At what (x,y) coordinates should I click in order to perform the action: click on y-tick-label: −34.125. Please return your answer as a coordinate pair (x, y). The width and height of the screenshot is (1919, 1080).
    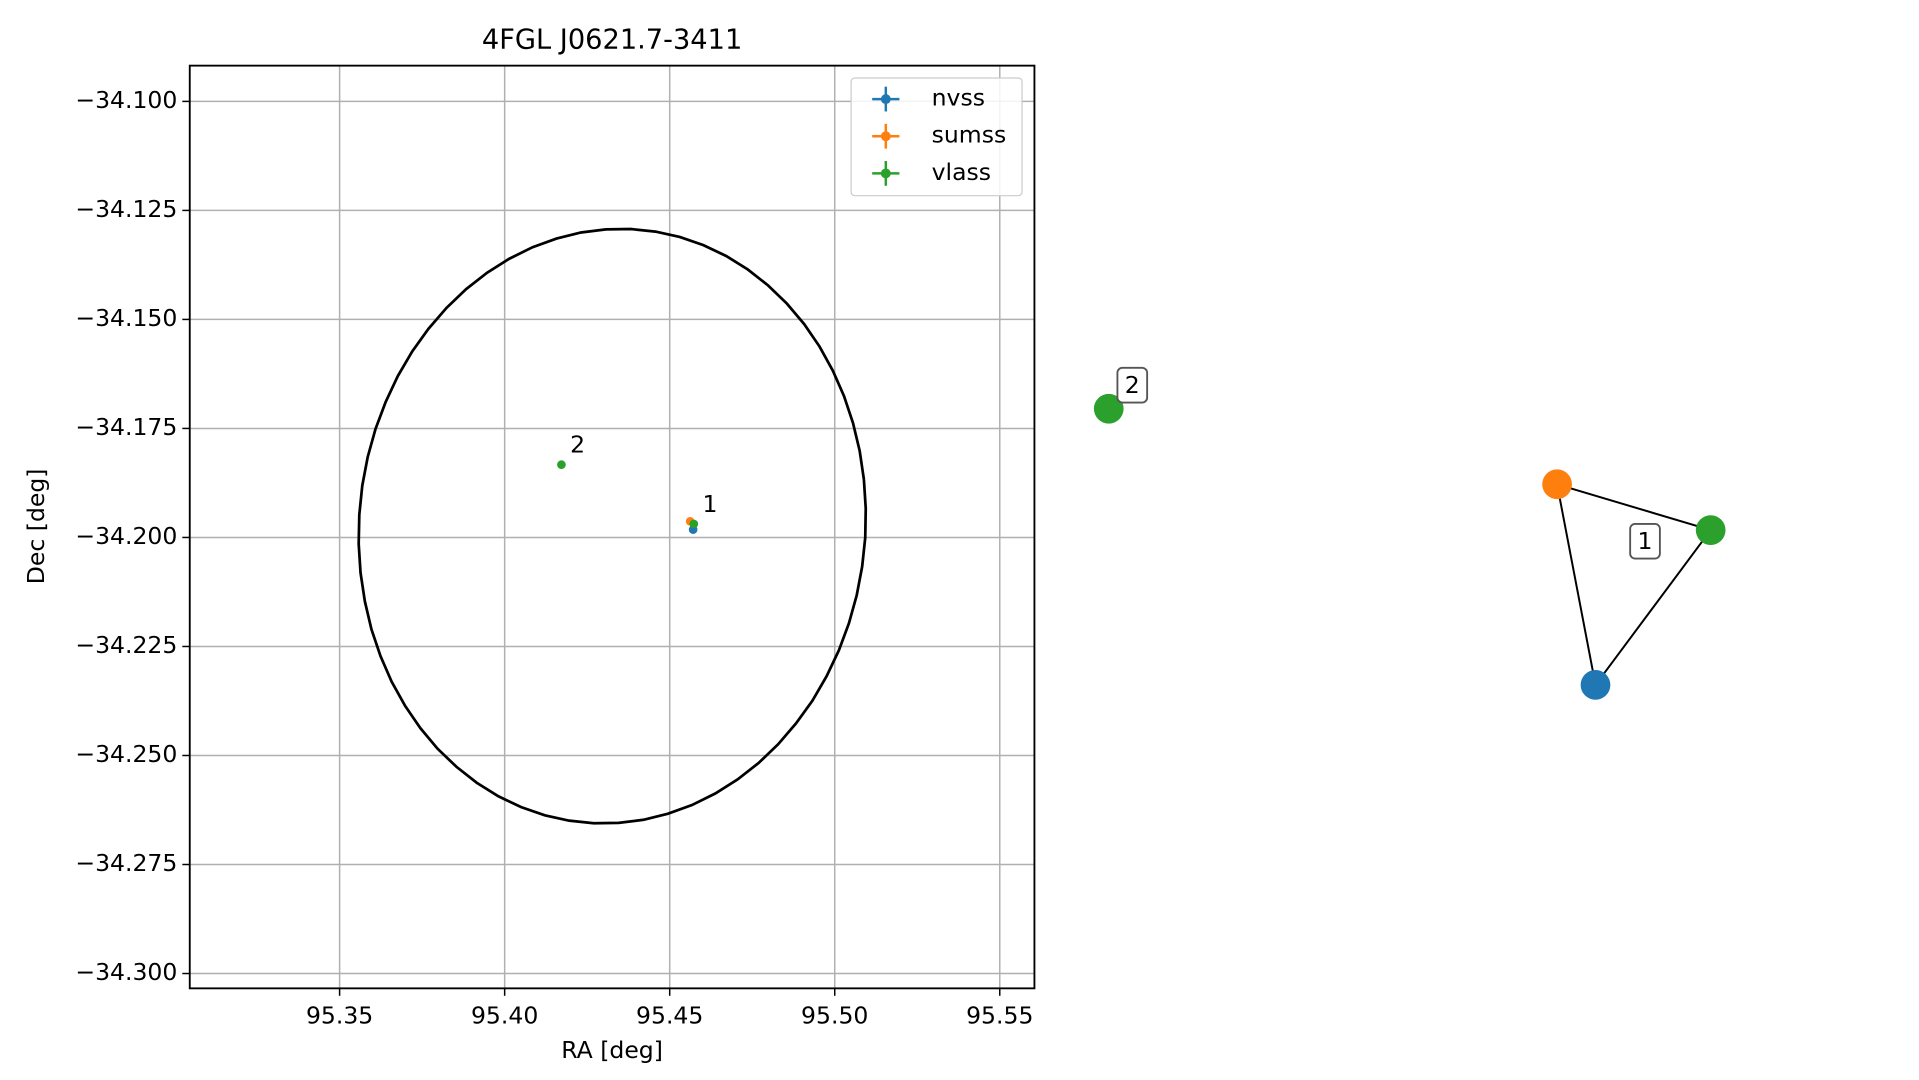
    Looking at the image, I should click on (126, 209).